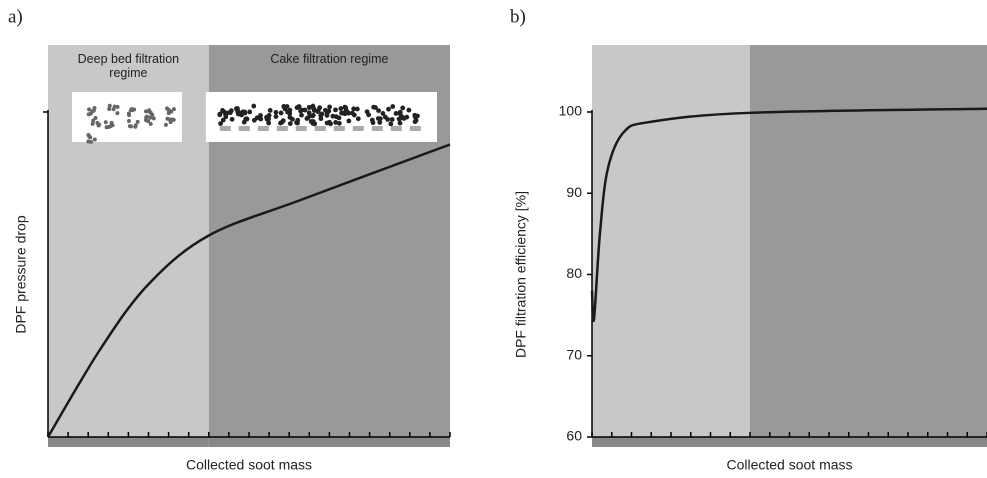 This screenshot has height=478, width=987. What do you see at coordinates (571, 111) in the screenshot?
I see `y-tick-label: 100` at bounding box center [571, 111].